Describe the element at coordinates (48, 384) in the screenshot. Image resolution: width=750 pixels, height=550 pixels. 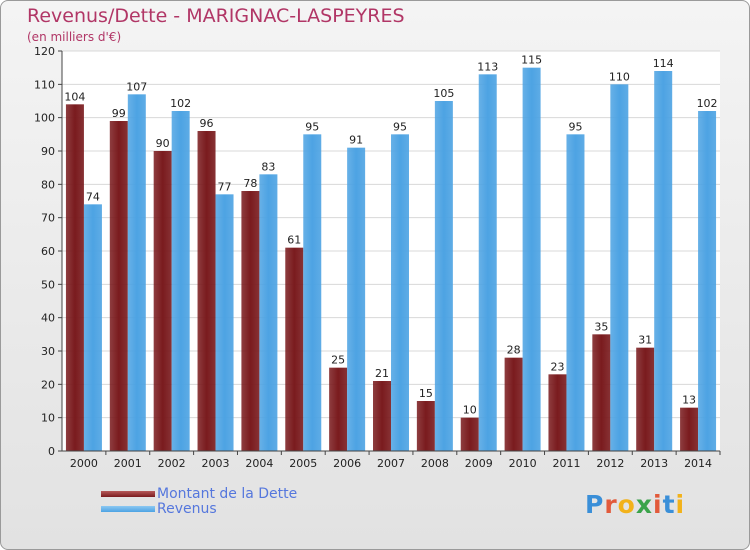
I see `y-tick-label: 20` at that location.